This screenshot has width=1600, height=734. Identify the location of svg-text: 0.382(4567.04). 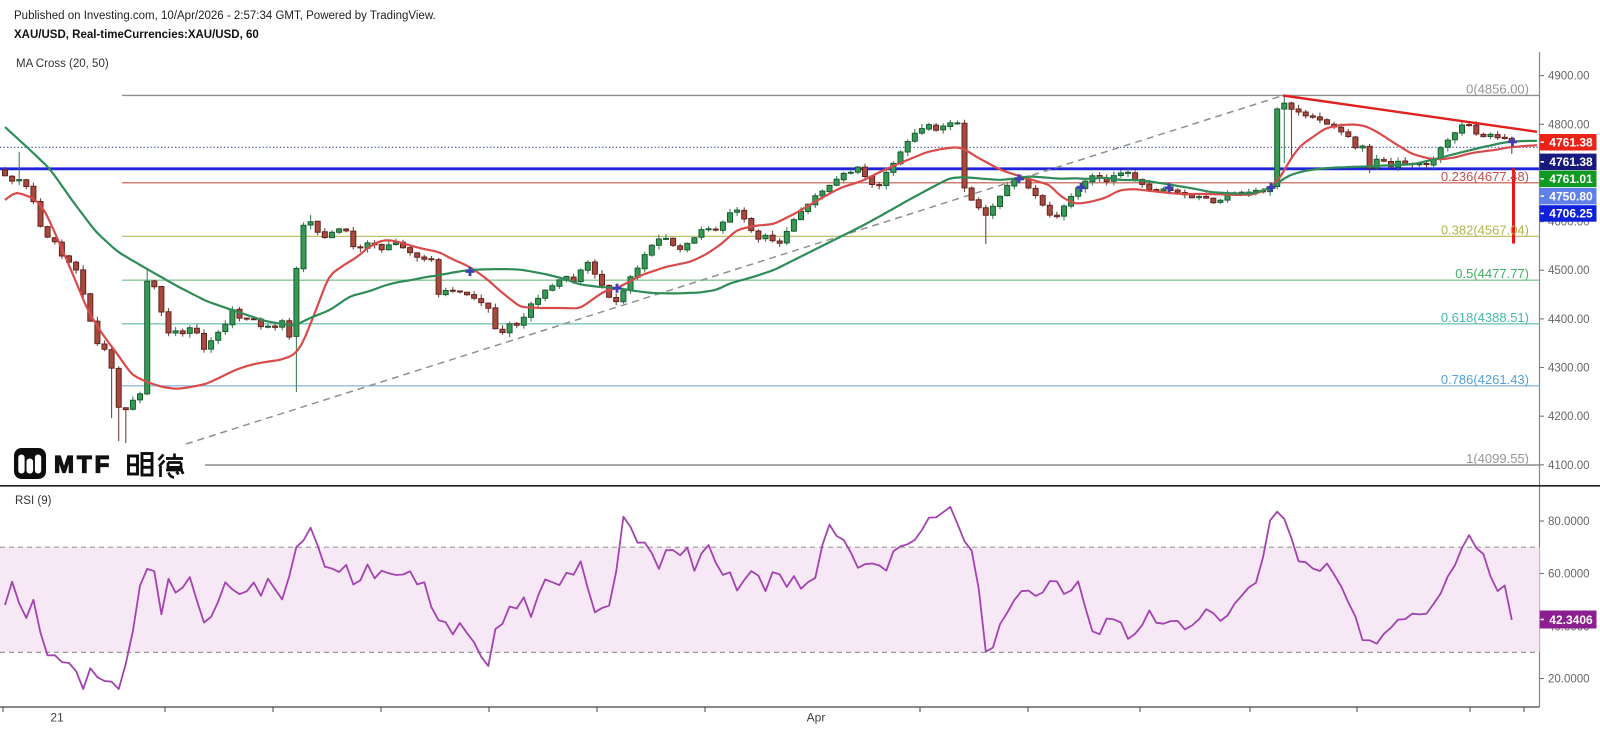
(1485, 230).